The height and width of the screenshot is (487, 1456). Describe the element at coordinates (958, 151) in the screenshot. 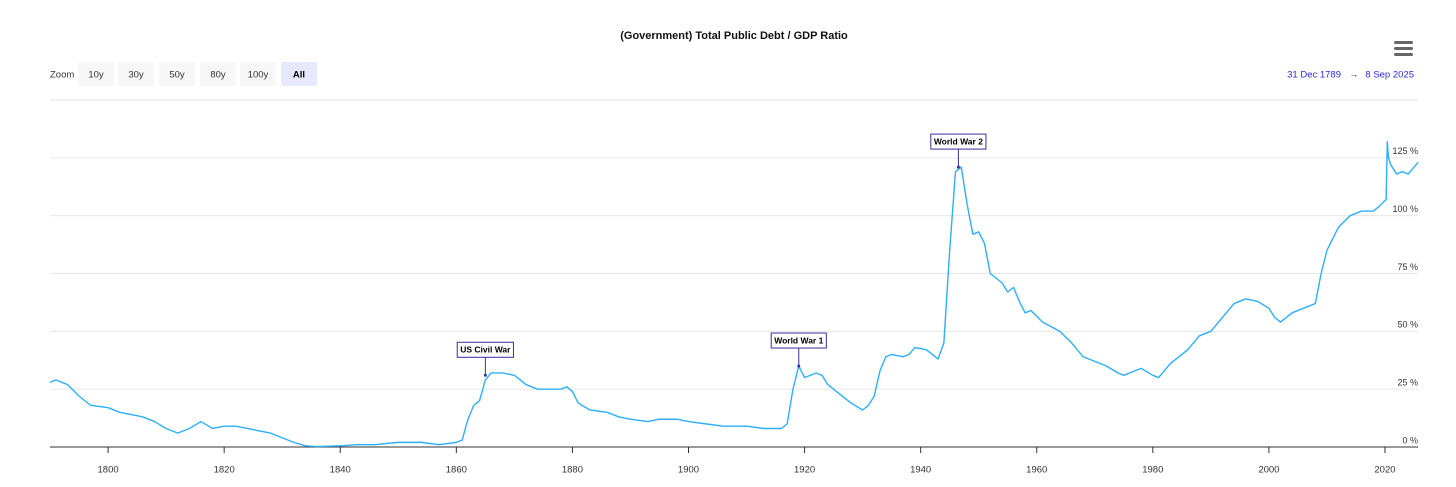

I see `annotation: World War 2` at that location.